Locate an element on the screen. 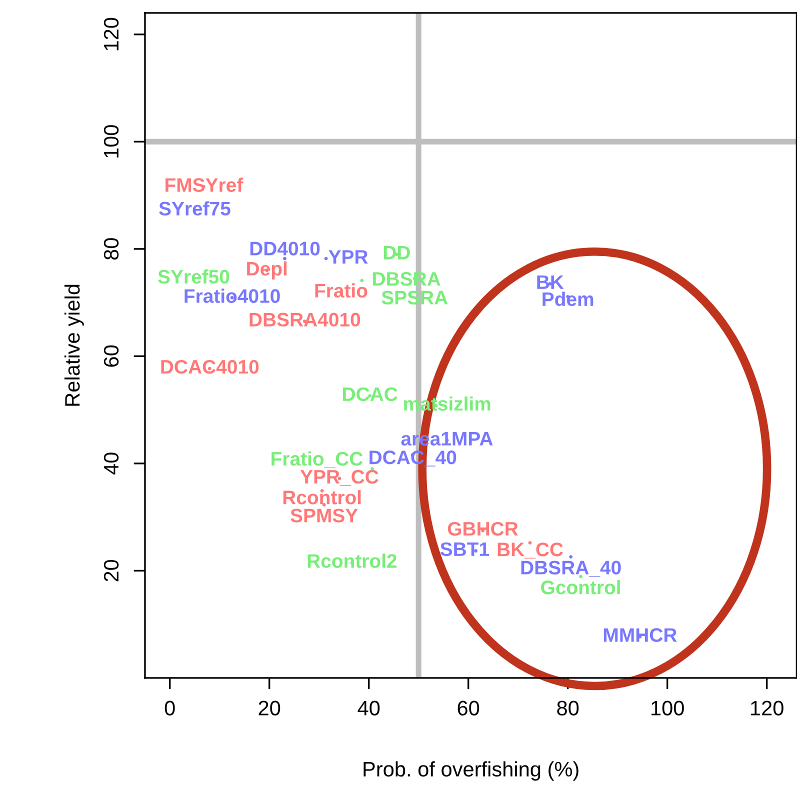 The image size is (797, 810). annotation: BK is located at coordinates (550, 282).